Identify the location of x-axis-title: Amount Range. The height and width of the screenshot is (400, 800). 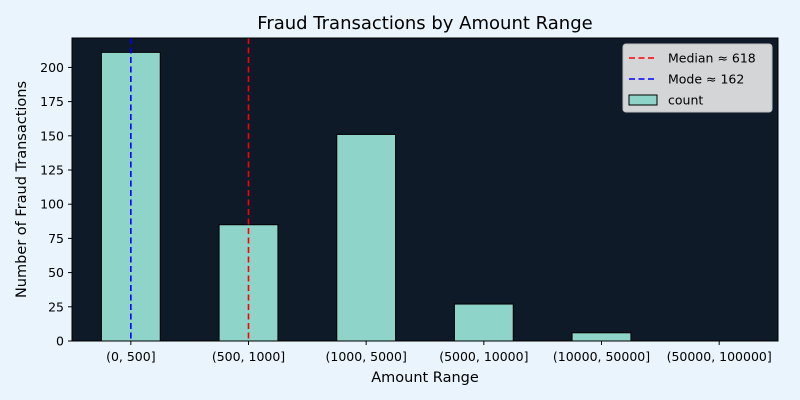
(425, 378).